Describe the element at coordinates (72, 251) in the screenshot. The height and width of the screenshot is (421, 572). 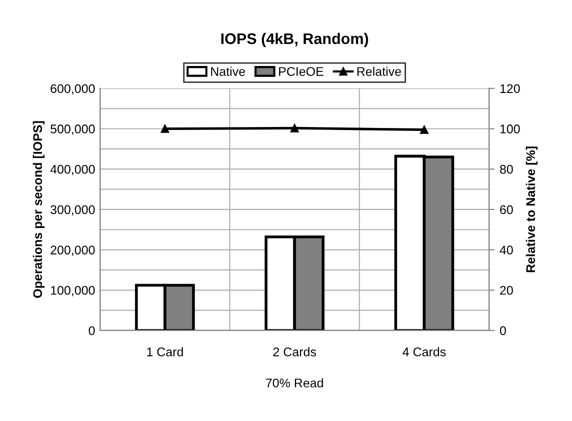
I see `y-tick-label: 200,000` at that location.